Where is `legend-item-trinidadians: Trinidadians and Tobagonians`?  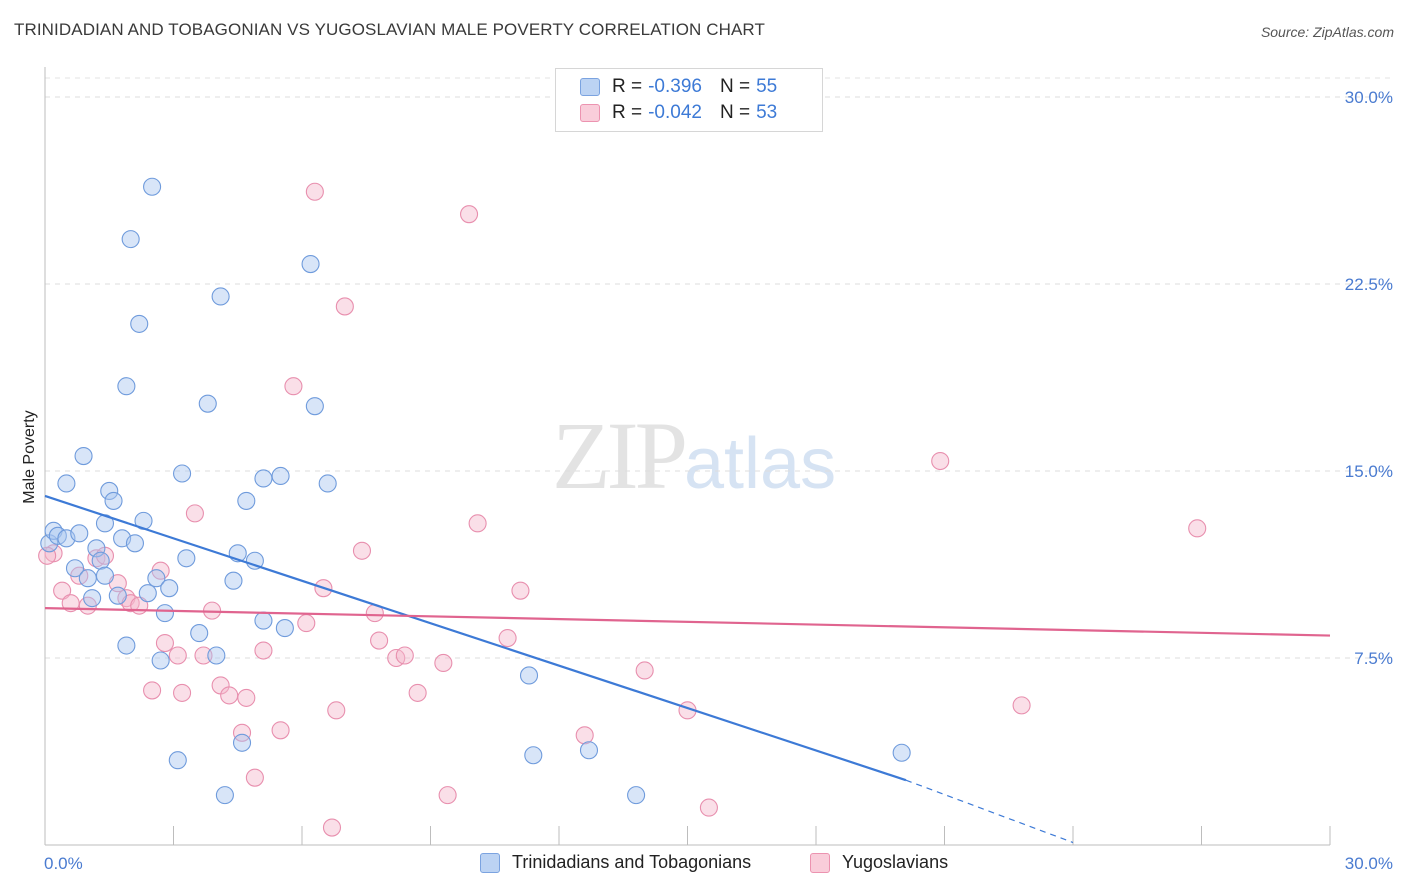
legend-item-trinidadians: Trinidadians and Tobagonians is located at coordinates (615, 862).